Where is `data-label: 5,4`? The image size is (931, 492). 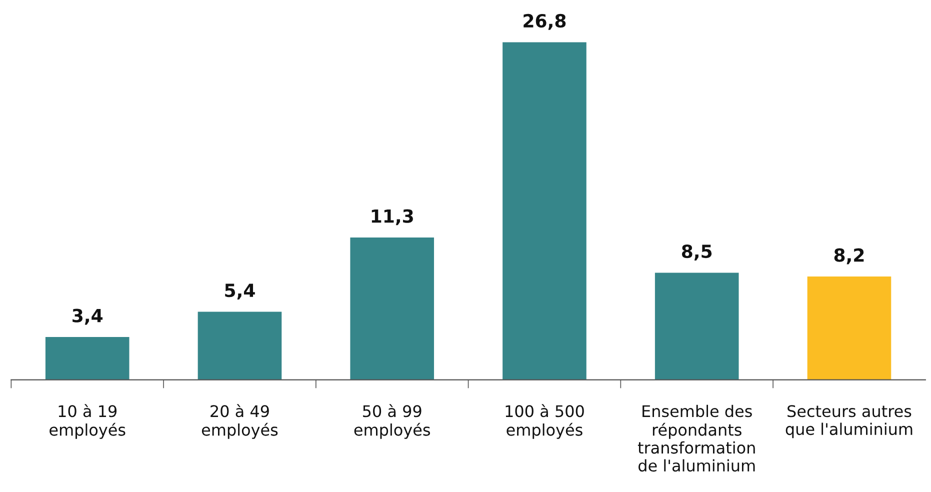 data-label: 5,4 is located at coordinates (240, 292).